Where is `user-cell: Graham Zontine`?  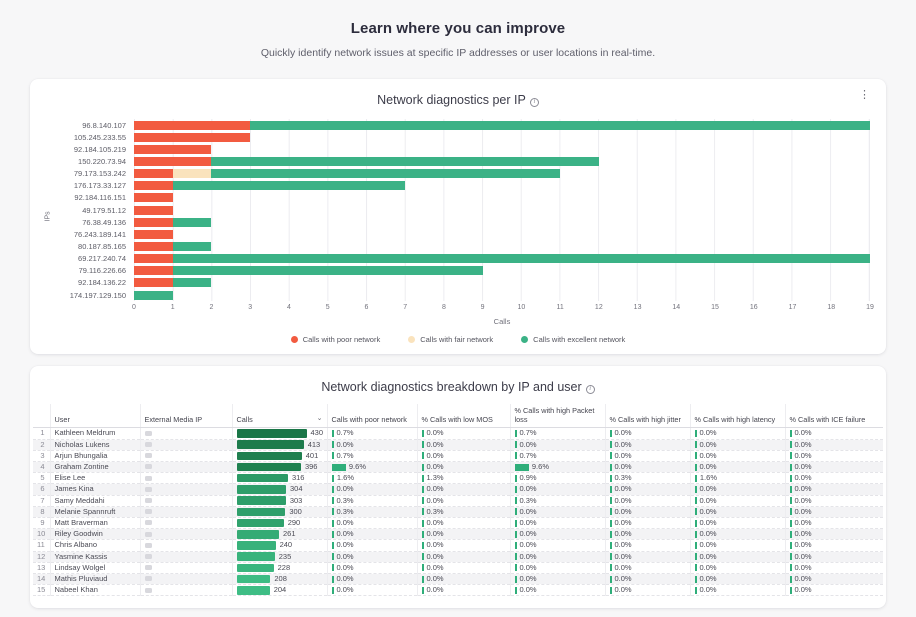
user-cell: Graham Zontine is located at coordinates (94, 467).